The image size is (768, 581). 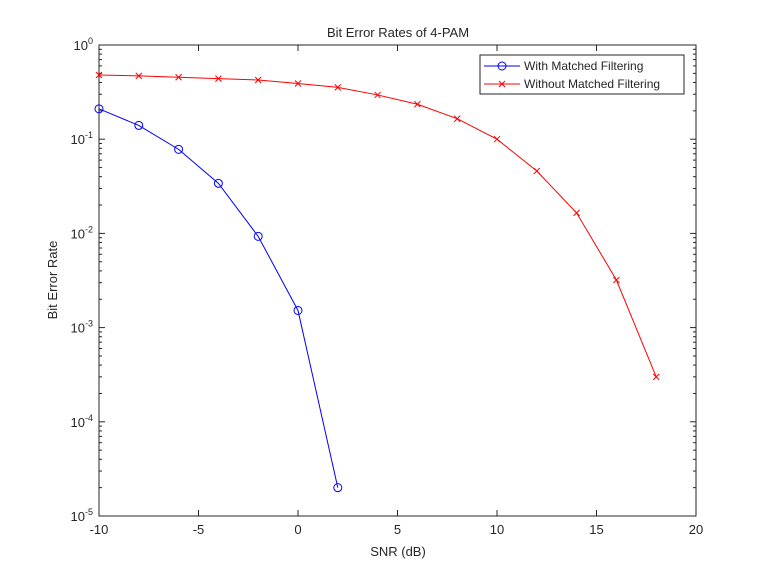 What do you see at coordinates (596, 529) in the screenshot?
I see `x-tick-label: 15` at bounding box center [596, 529].